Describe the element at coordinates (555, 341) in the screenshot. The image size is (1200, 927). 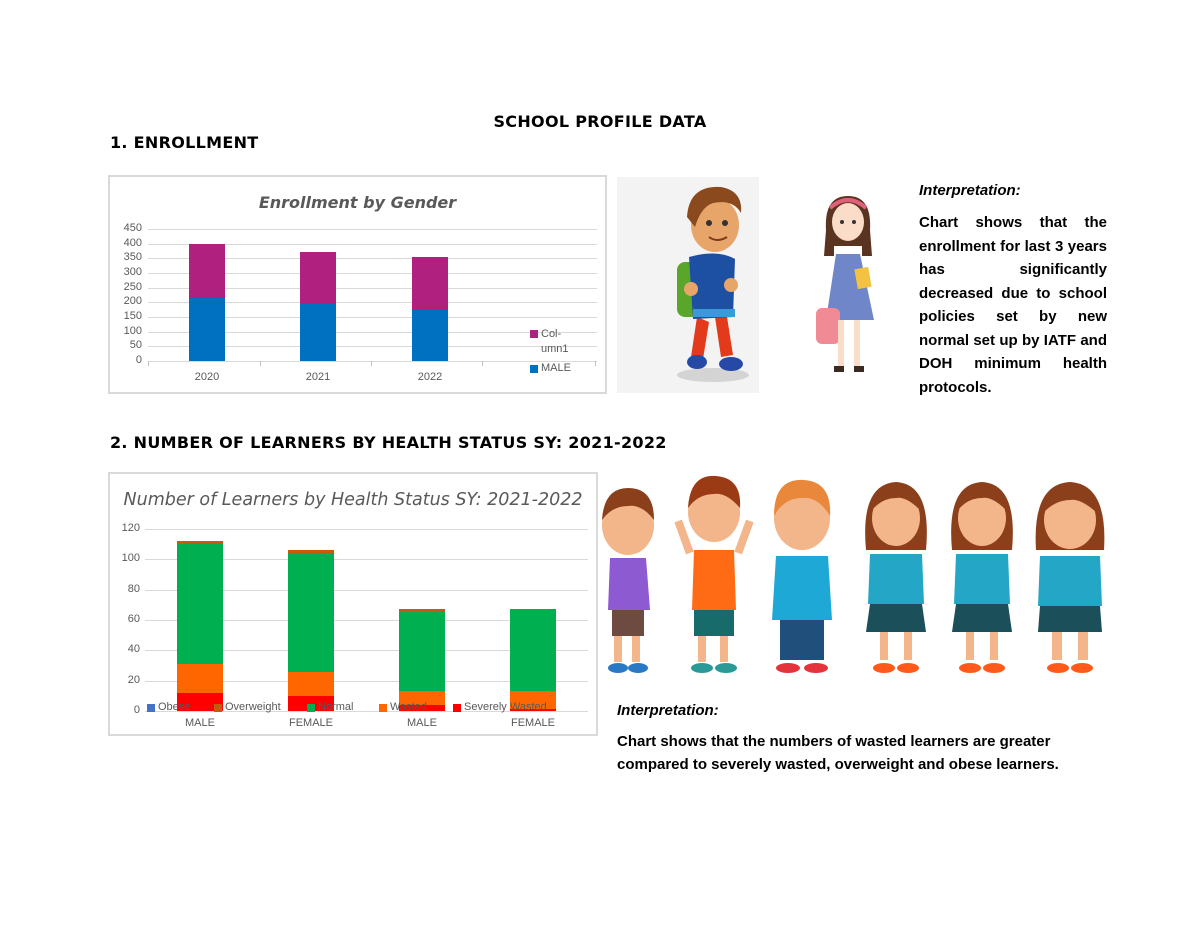
I see `legend-label: Col- umn1` at that location.